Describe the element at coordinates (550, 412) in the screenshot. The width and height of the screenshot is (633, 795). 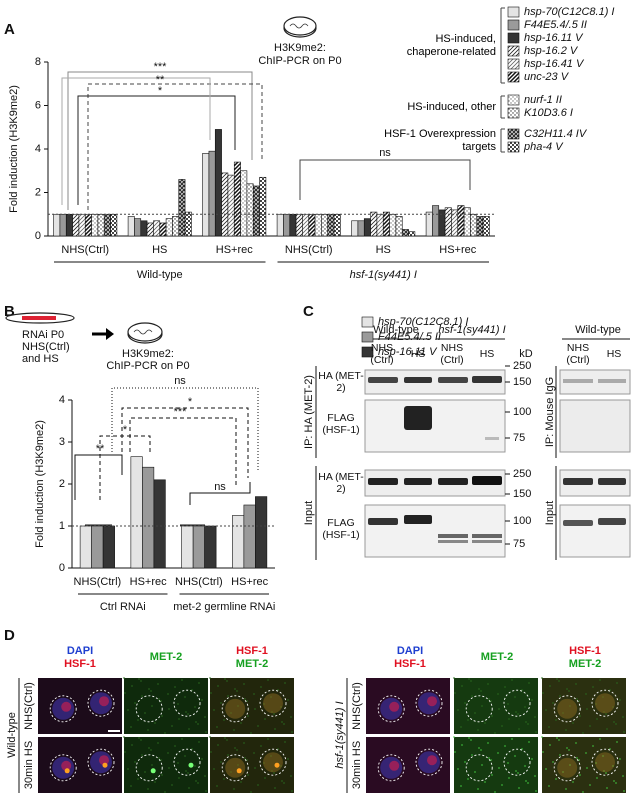
I see `side-label: IP: Mouse IgG` at that location.